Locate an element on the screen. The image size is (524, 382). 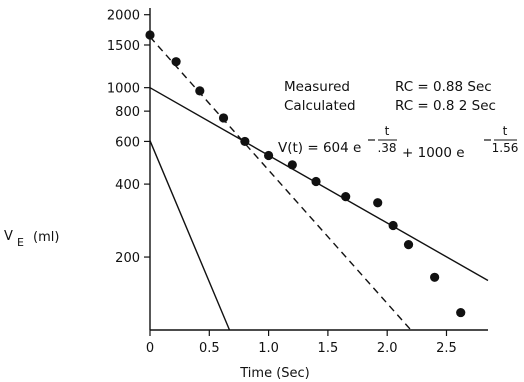
x-tick-label: 0.5 is located at coordinates (209, 348).